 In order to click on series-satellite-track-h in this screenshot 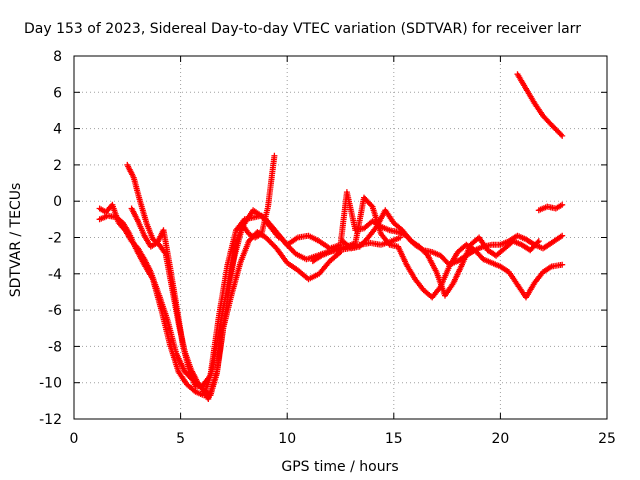, I will do `click(540, 105)`.